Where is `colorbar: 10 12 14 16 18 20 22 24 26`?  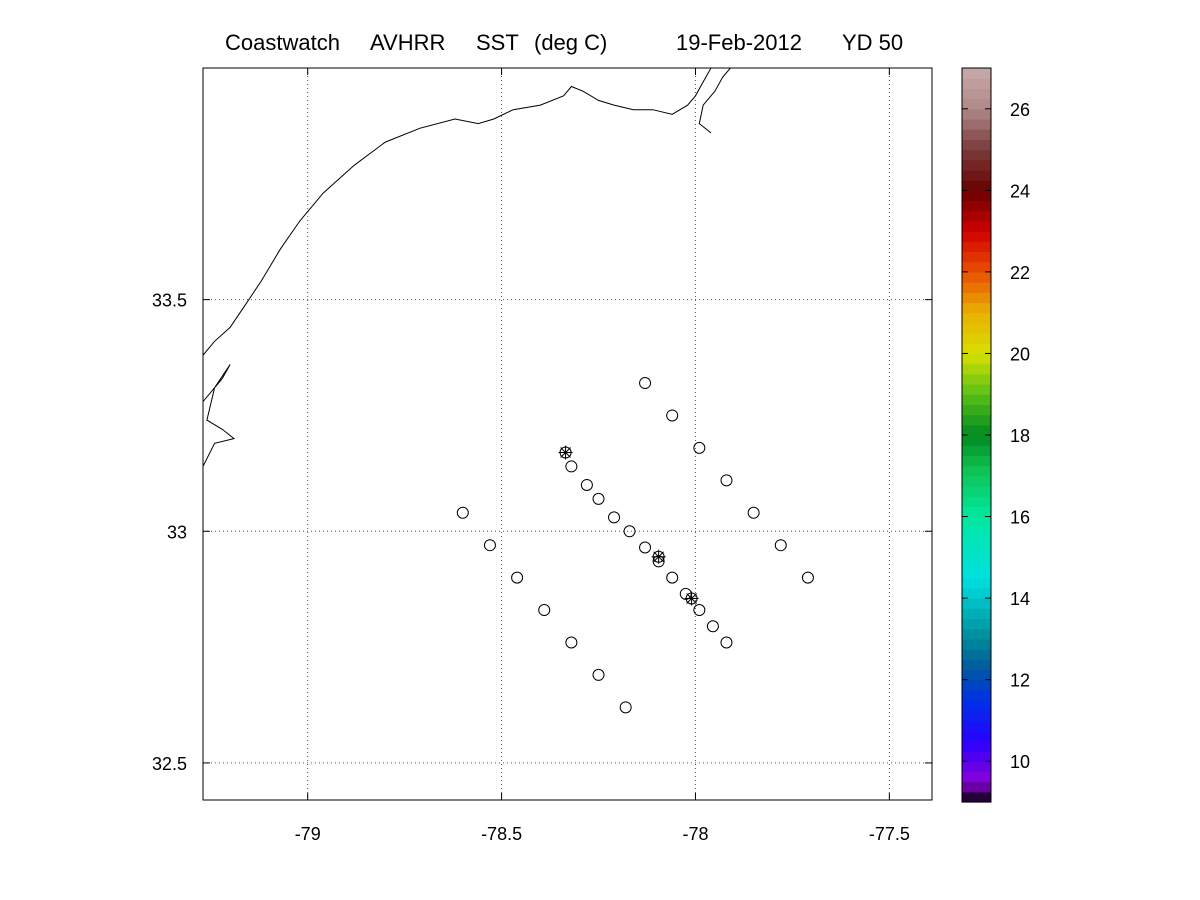 colorbar: 10 12 14 16 18 20 22 24 26 is located at coordinates (995, 435).